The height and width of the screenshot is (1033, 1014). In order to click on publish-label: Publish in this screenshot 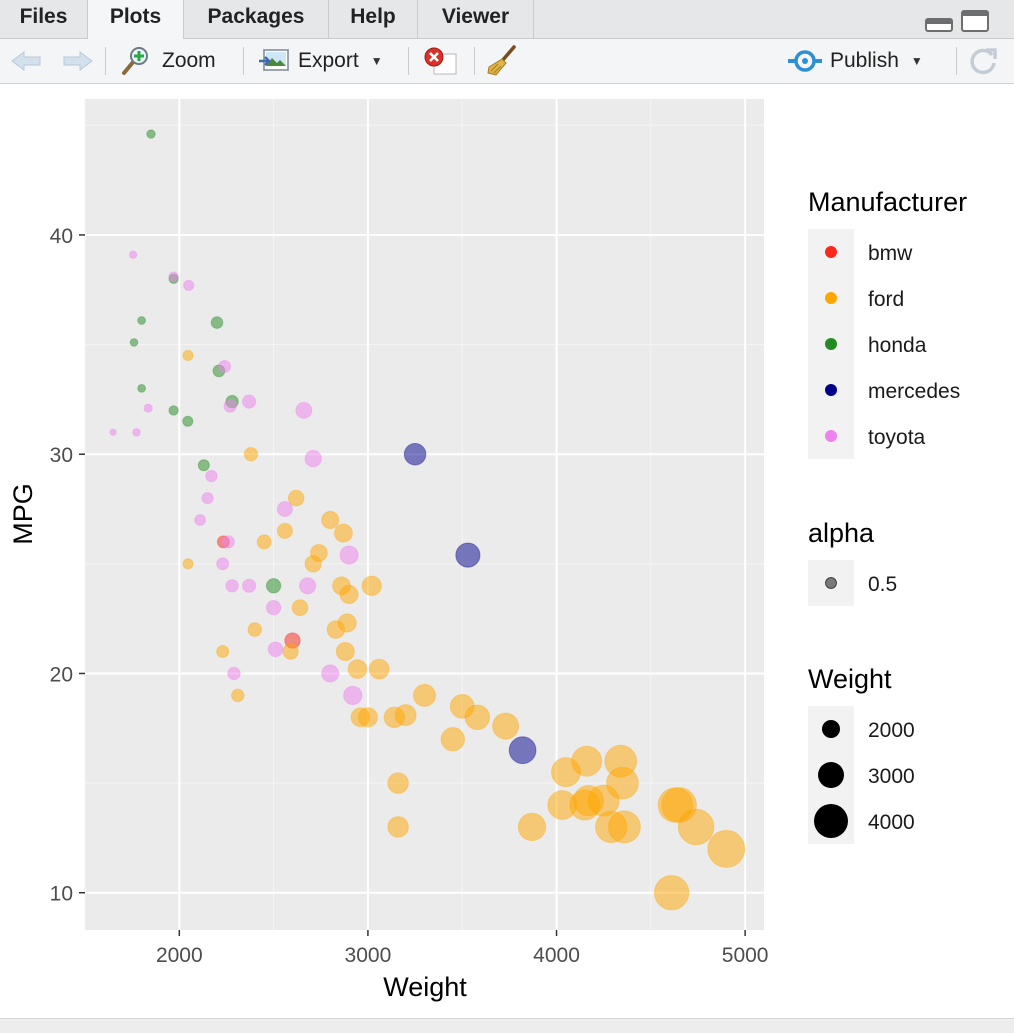, I will do `click(864, 60)`.